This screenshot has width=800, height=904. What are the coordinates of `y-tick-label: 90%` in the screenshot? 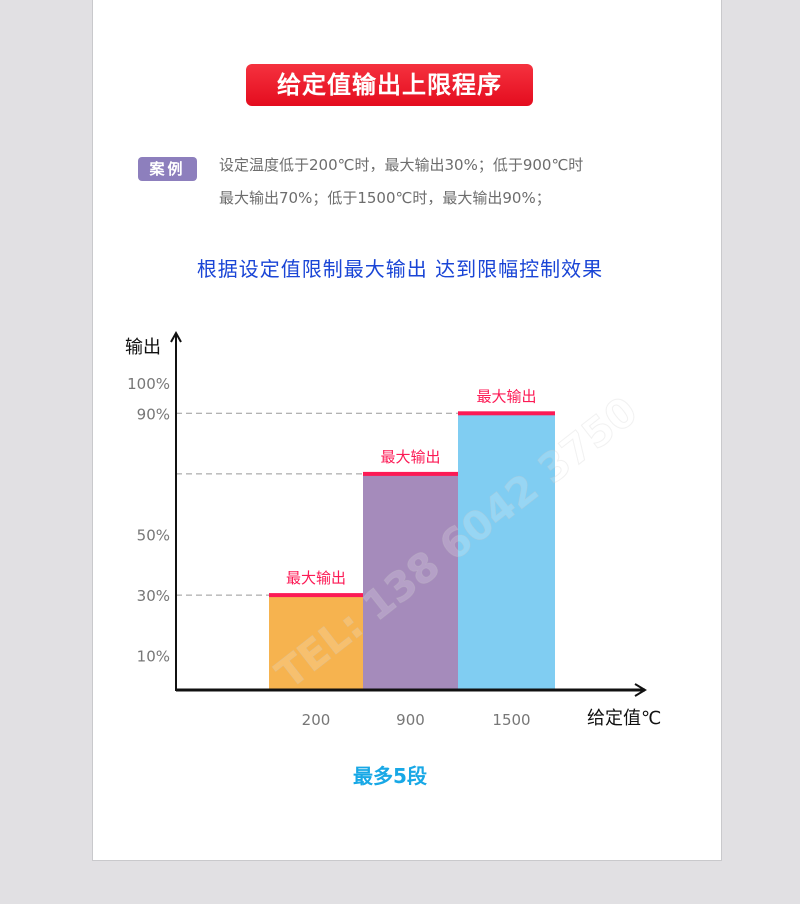 It's located at (153, 414).